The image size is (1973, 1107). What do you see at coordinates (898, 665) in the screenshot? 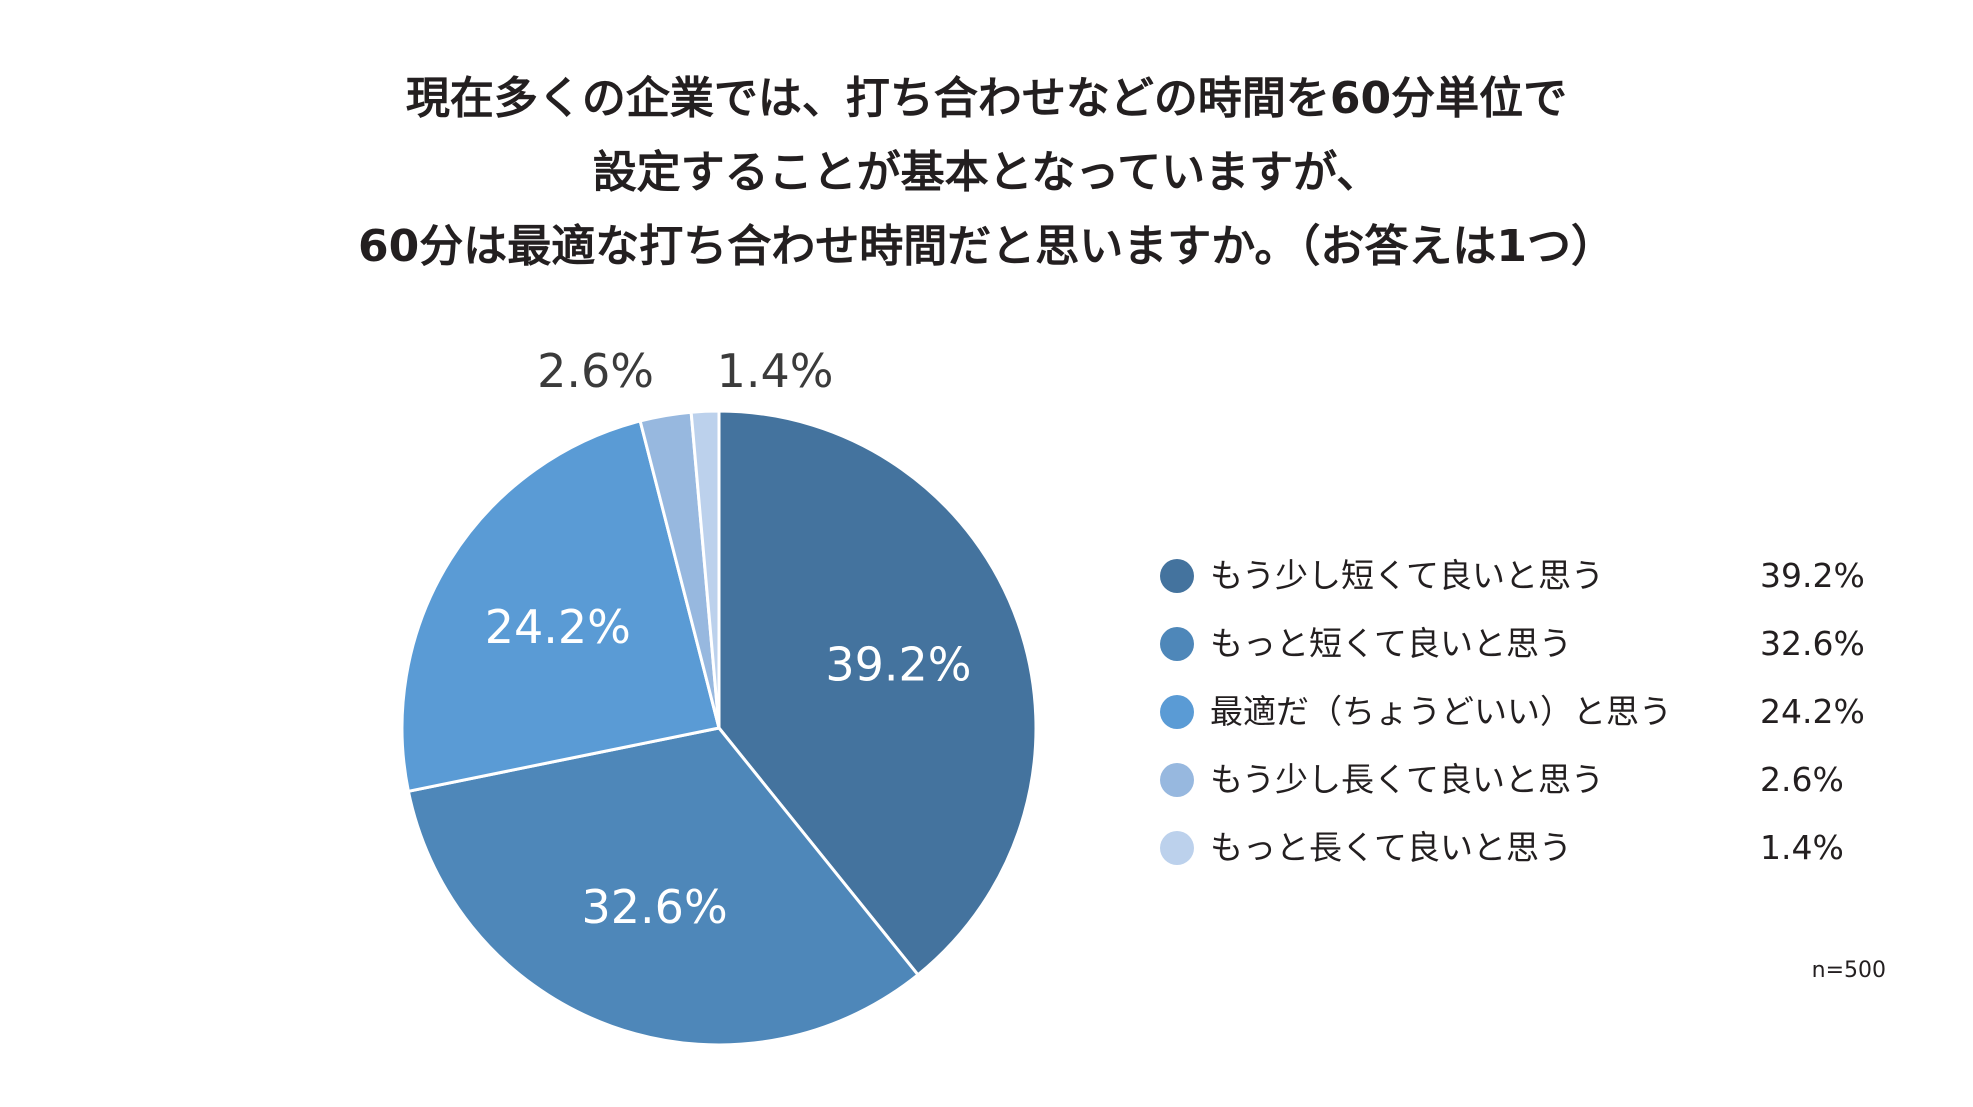
I see `slice-value-label: 39.2%` at bounding box center [898, 665].